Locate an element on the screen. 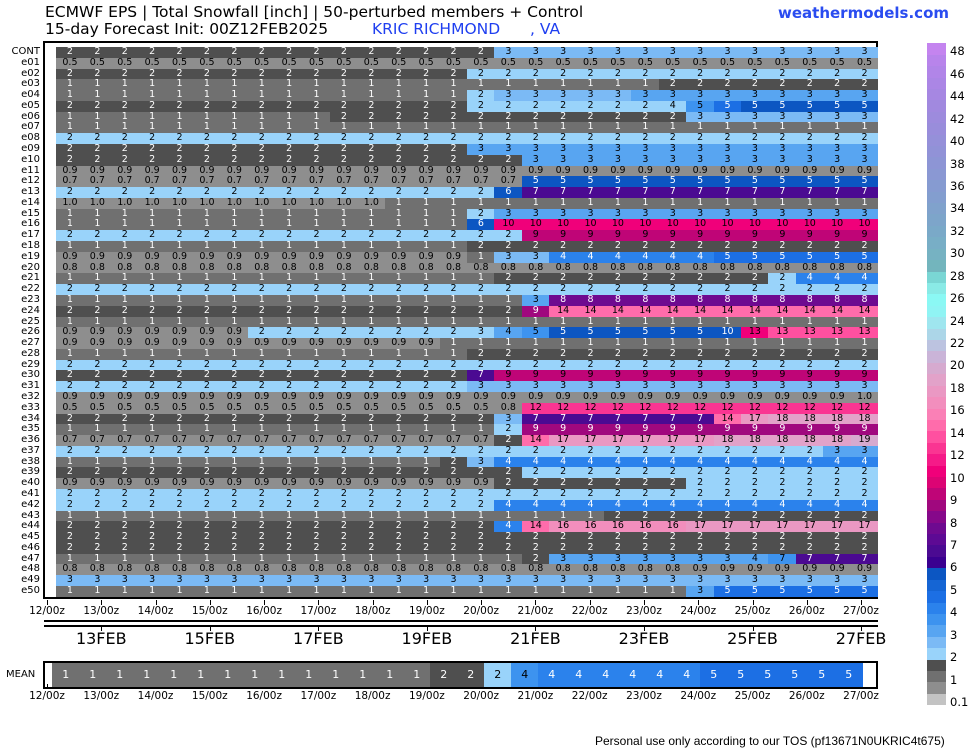 The width and height of the screenshot is (974, 750). mean-cell: 4 is located at coordinates (525, 675).